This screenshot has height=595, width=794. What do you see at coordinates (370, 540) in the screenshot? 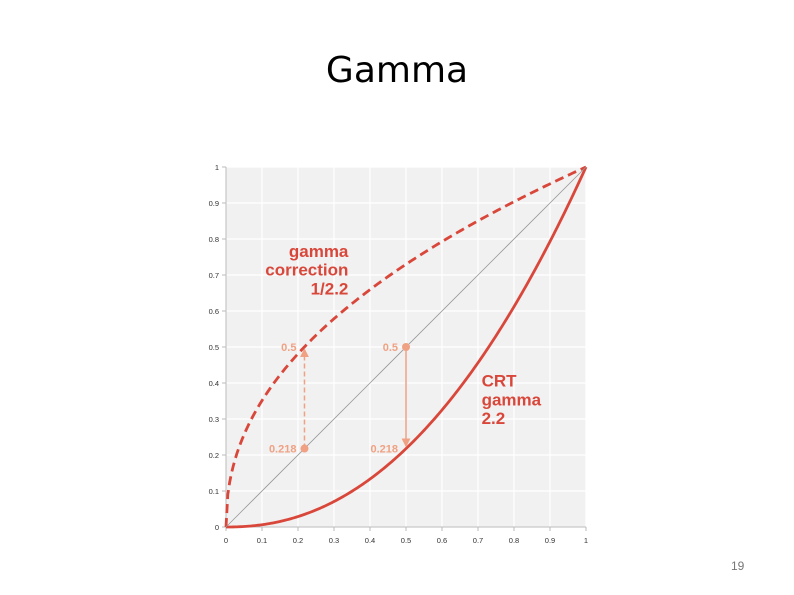
I see `x-tick-label: 0.4` at bounding box center [370, 540].